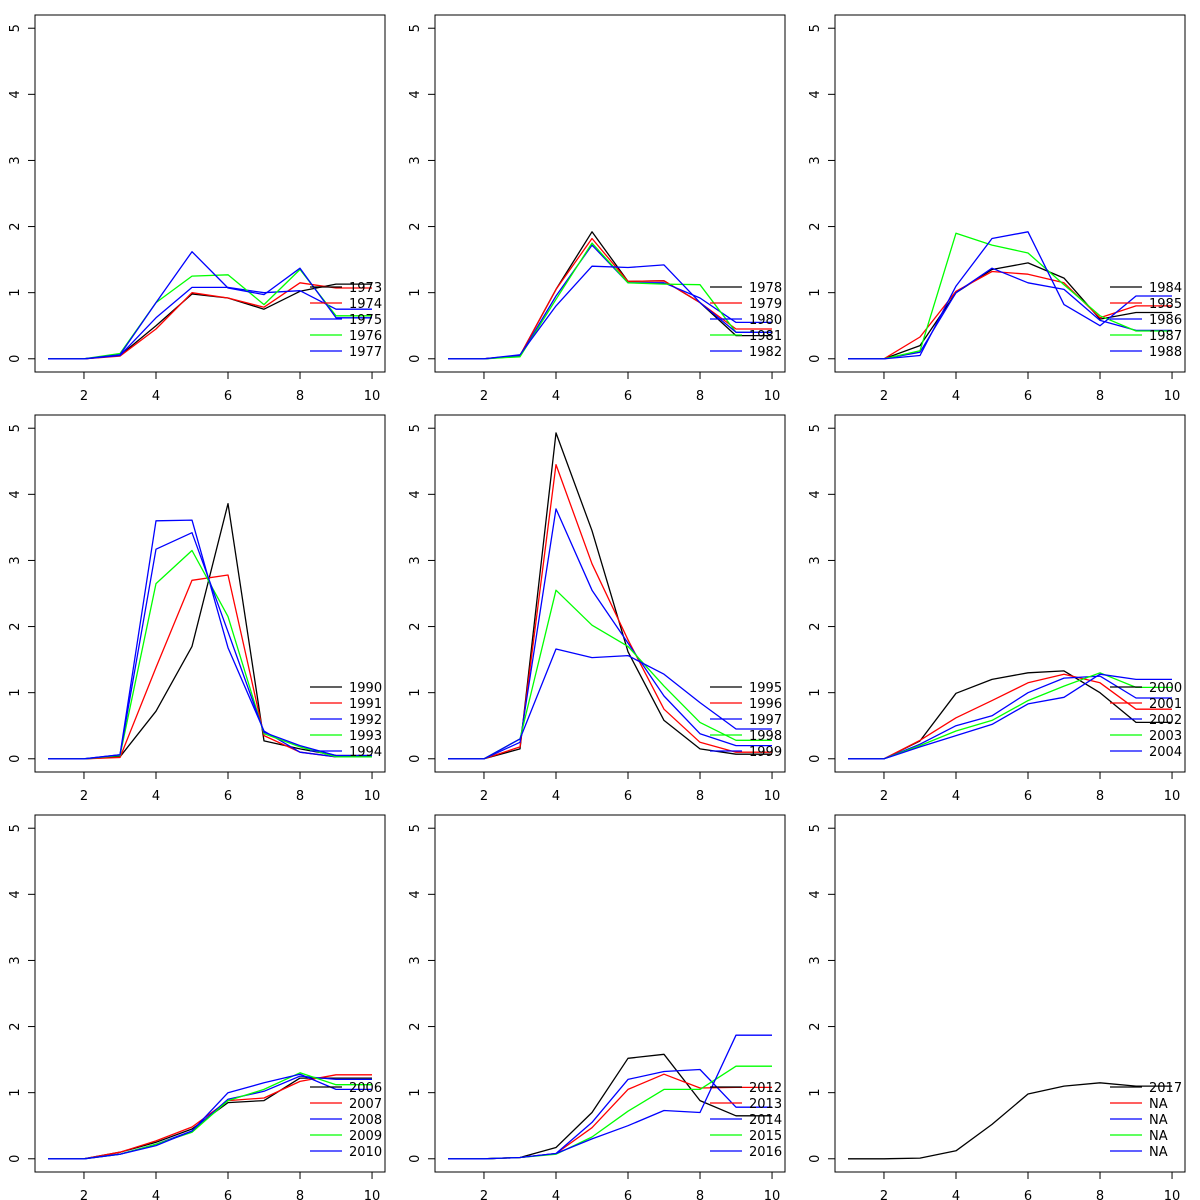 The image size is (1200, 1200). What do you see at coordinates (365, 1104) in the screenshot?
I see `legend-label: 2007` at bounding box center [365, 1104].